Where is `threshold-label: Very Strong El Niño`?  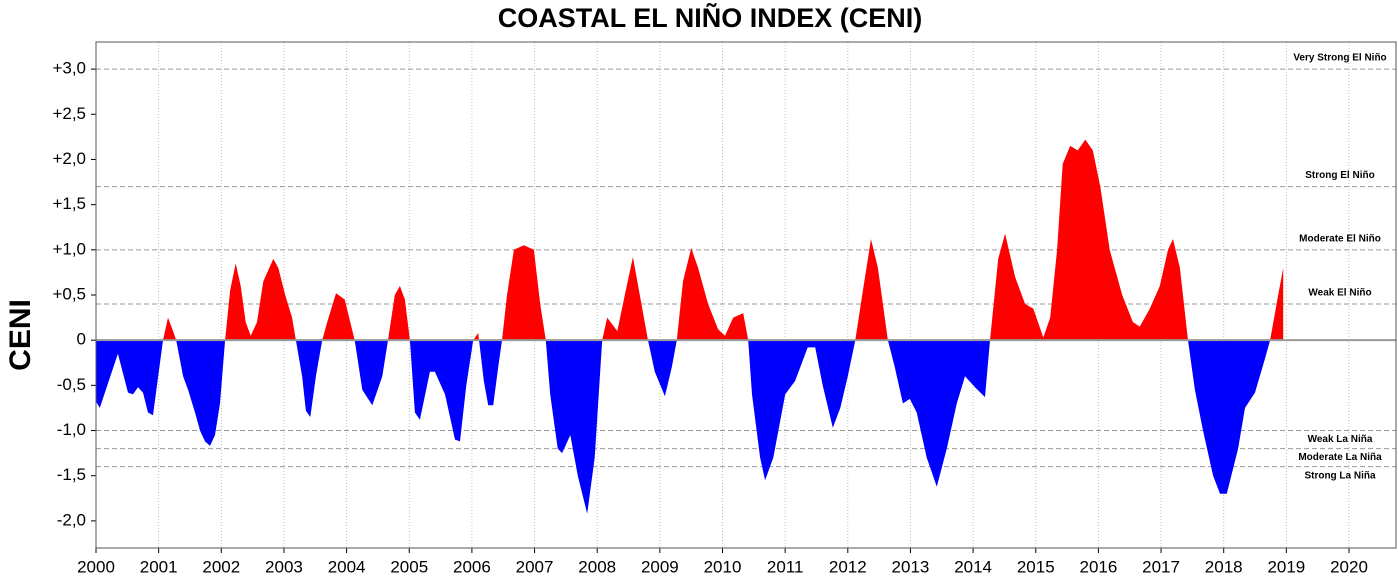
threshold-label: Very Strong El Niño is located at coordinates (1339, 58).